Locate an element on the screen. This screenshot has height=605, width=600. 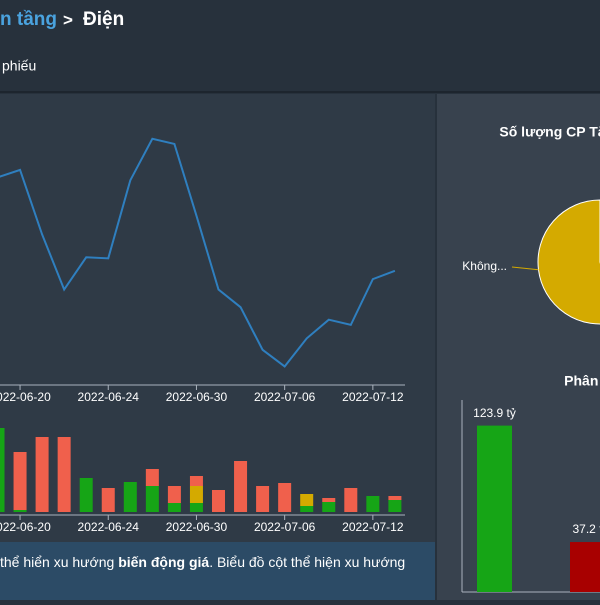
pie-slice is located at coordinates (568, 262).